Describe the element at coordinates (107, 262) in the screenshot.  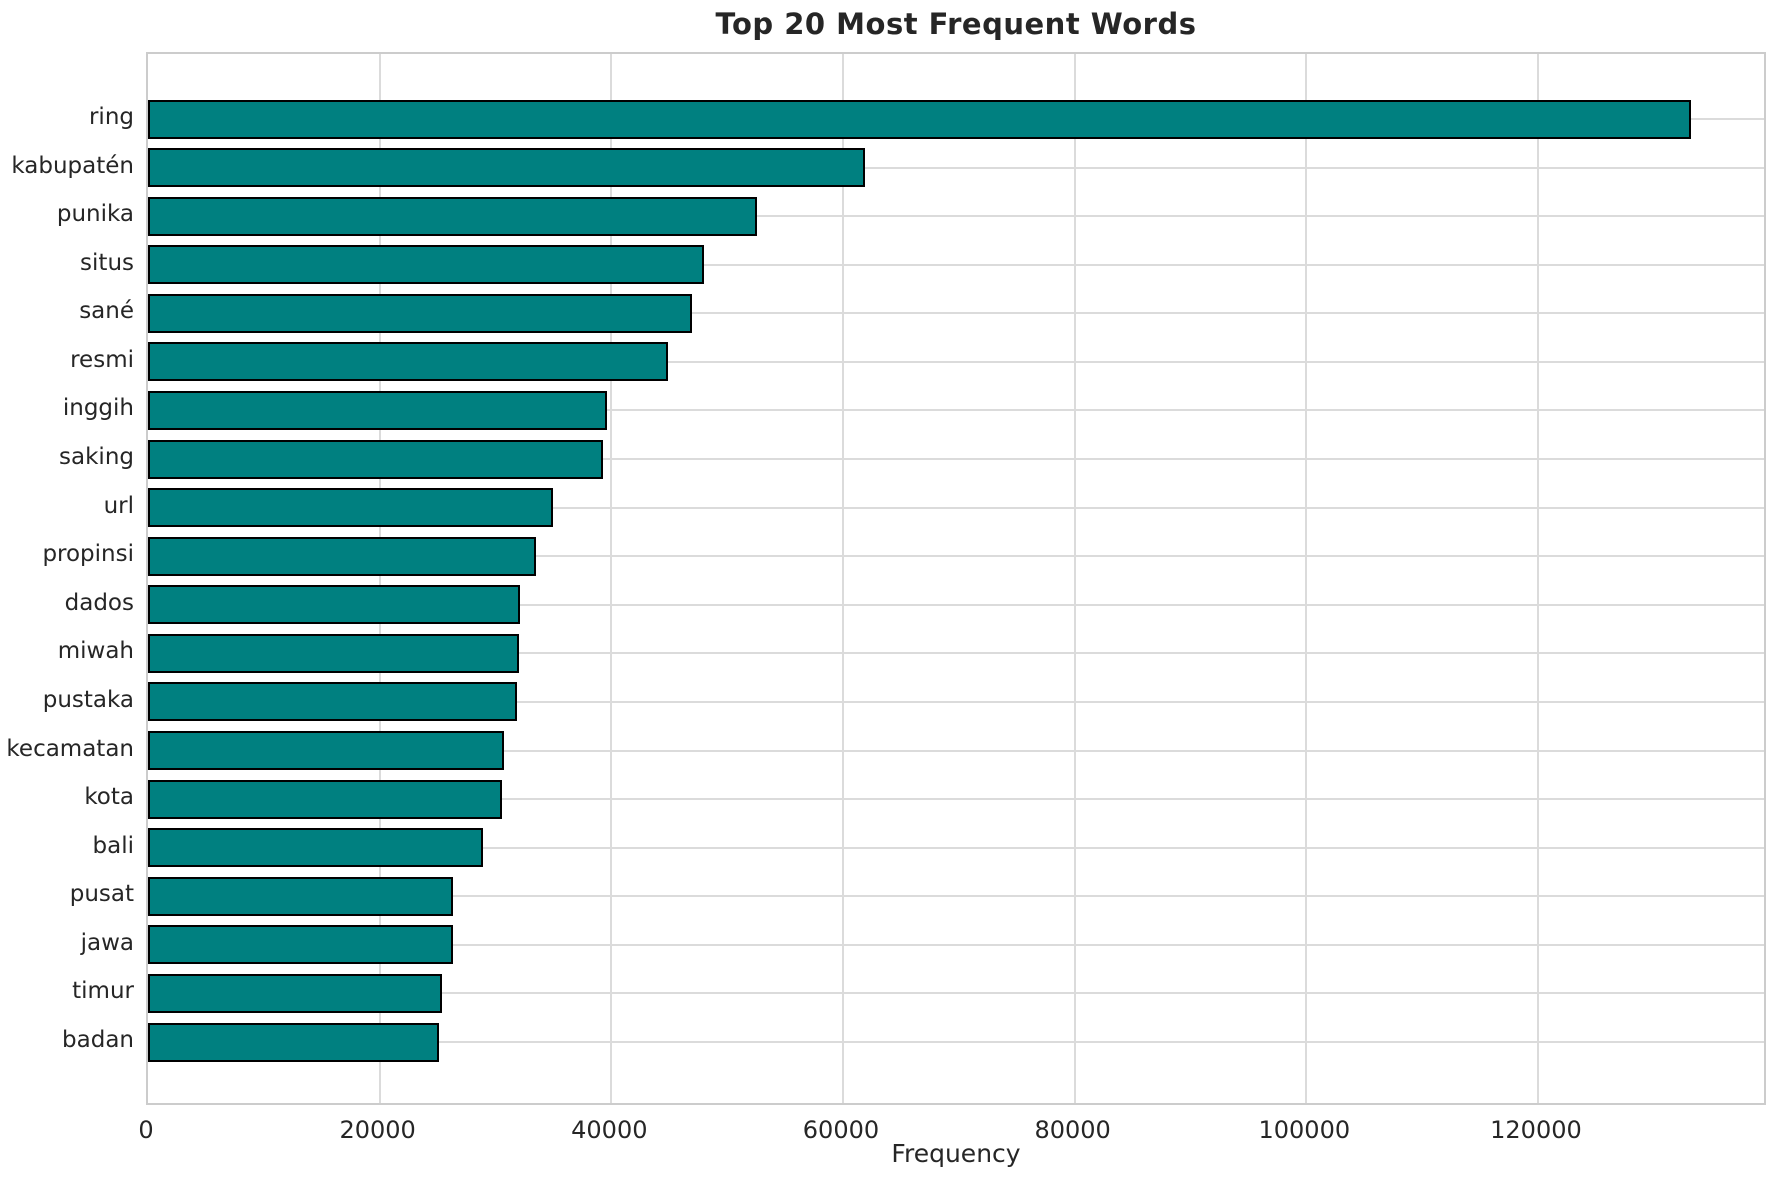
I see `y-tick-label: situs` at that location.